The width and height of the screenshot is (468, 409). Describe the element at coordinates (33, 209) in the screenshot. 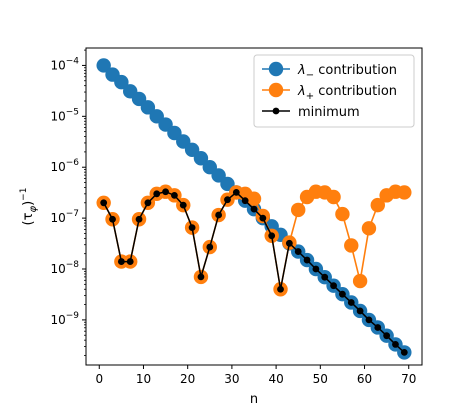

I see `y-label-sub: φ` at that location.